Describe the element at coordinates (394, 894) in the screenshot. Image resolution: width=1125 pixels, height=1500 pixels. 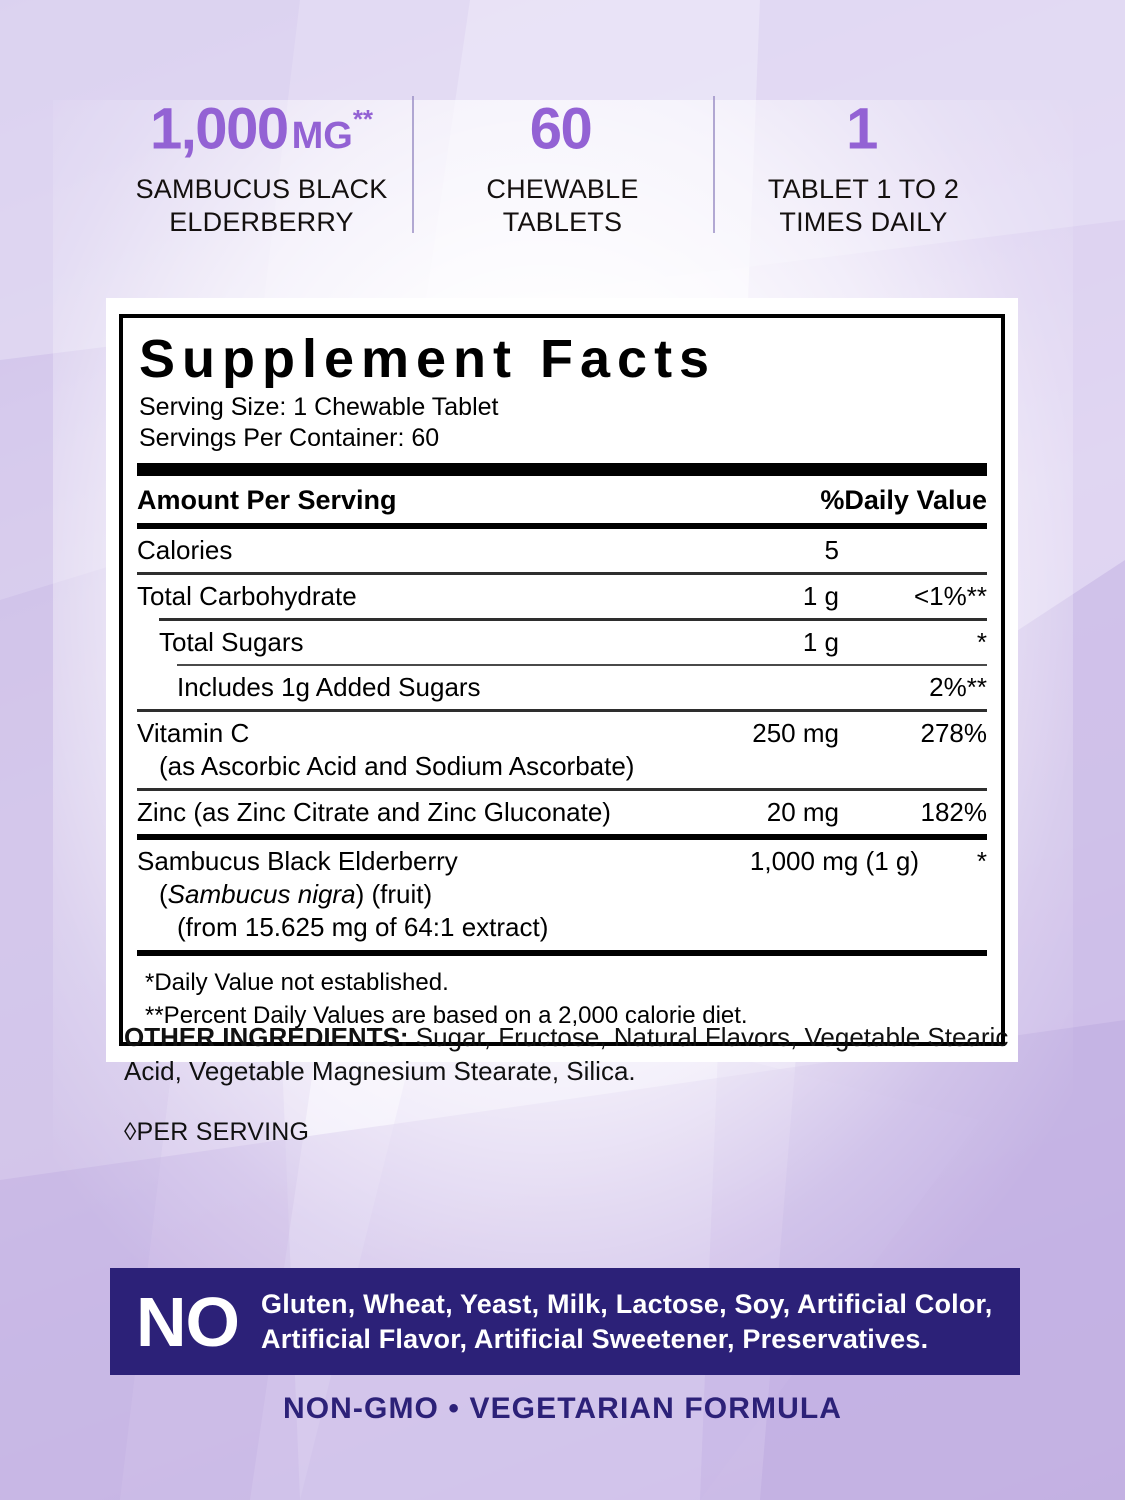
I see `botanical-part: ) (fruit)` at that location.